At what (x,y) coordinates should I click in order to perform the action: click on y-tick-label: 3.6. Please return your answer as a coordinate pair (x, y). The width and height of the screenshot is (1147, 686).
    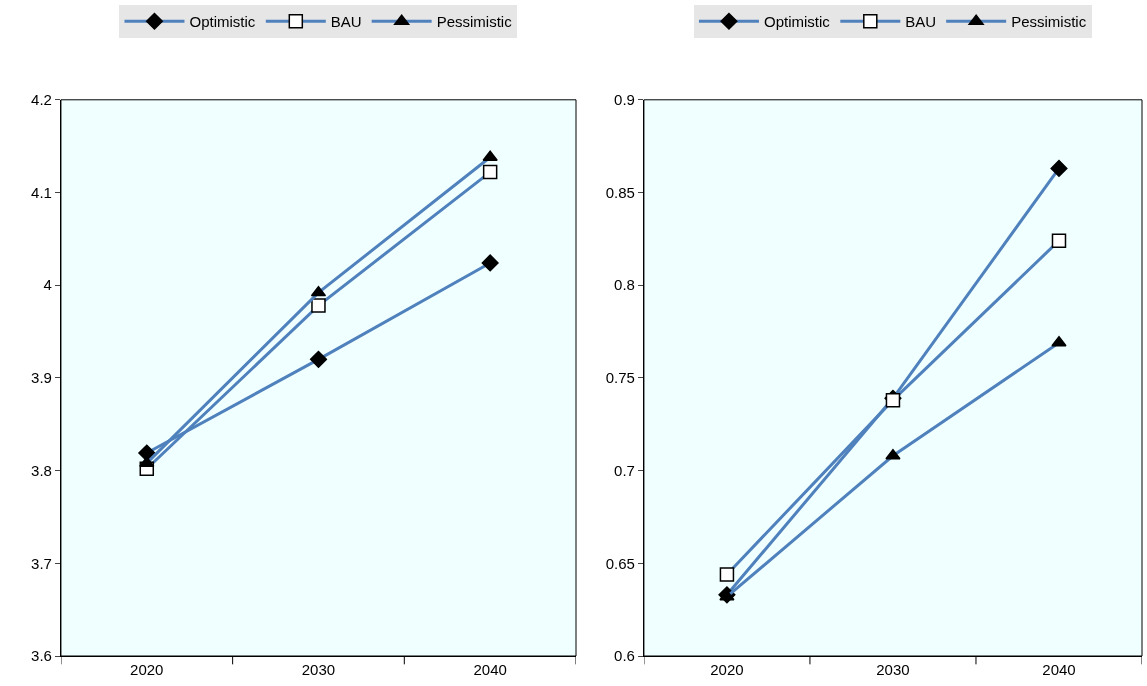
    Looking at the image, I should click on (41, 656).